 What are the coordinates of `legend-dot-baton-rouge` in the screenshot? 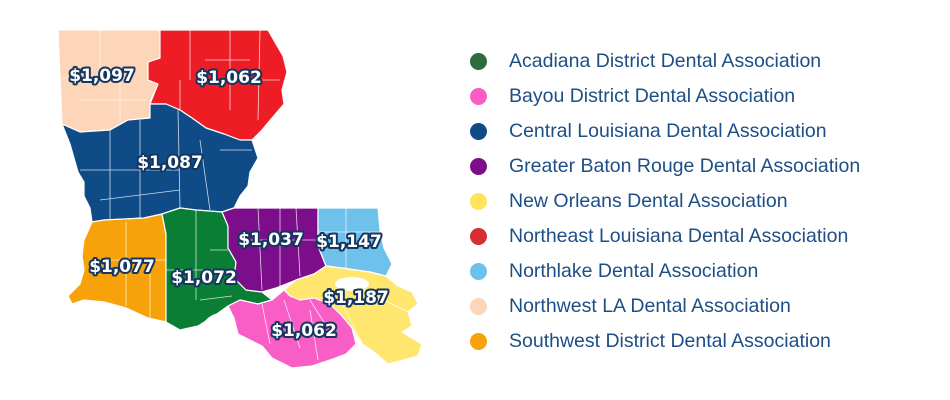 It's located at (478, 166).